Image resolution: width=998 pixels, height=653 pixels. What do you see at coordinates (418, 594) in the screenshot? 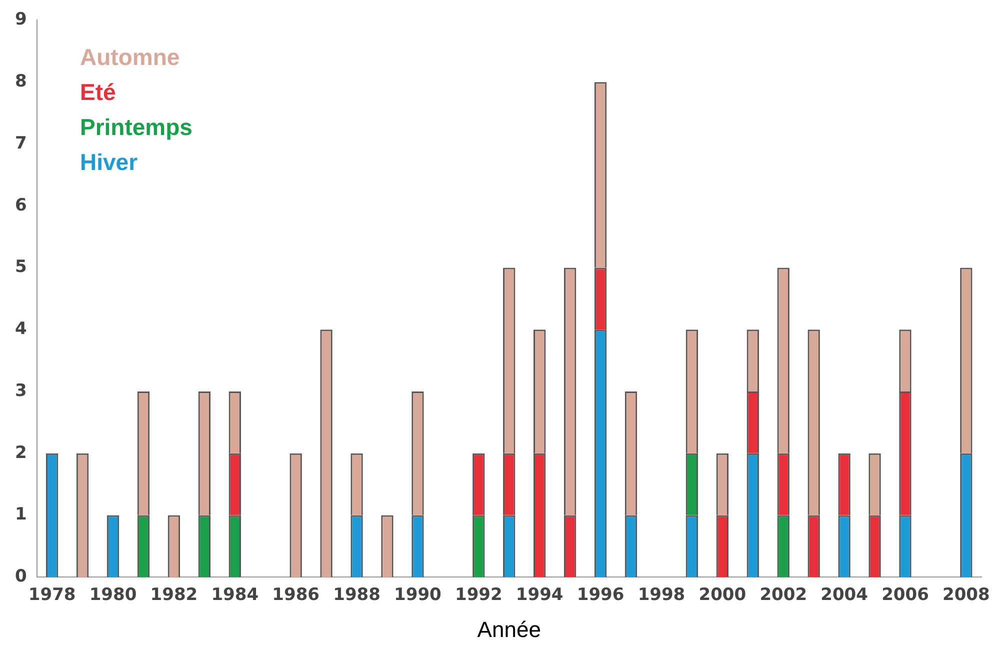
I see `x-tick-label: 1990` at bounding box center [418, 594].